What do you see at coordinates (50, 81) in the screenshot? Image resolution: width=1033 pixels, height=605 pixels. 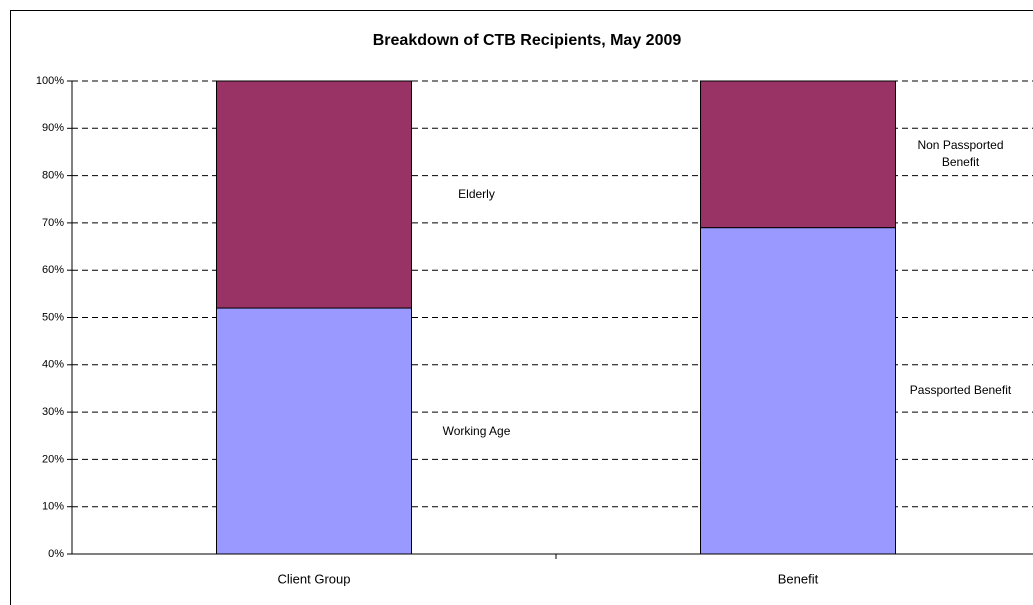 I see `y-tick-label: 100%` at bounding box center [50, 81].